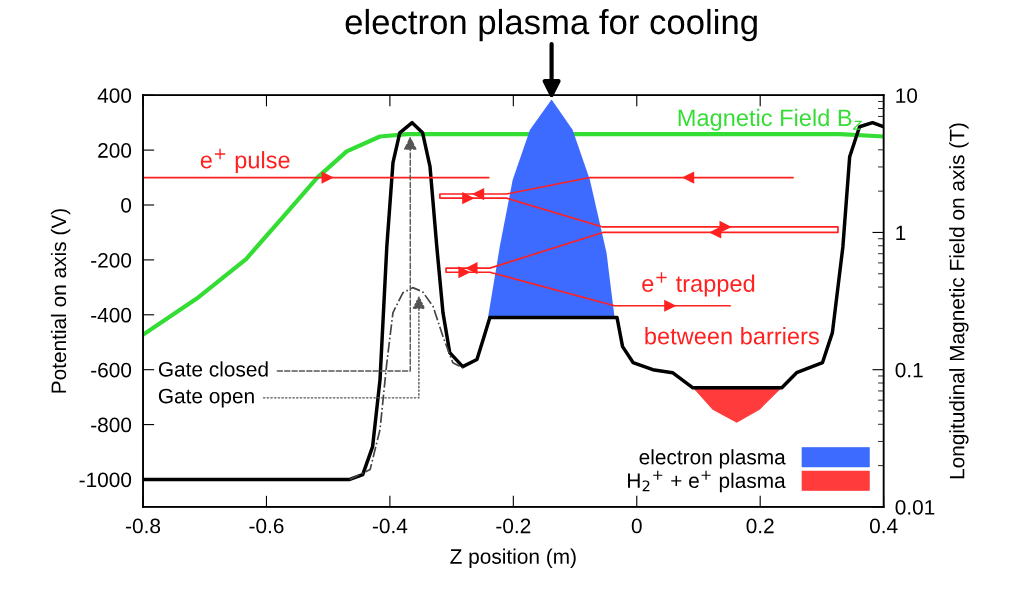 The width and height of the screenshot is (1018, 595). I want to click on x-axis-title: Z position (m), so click(513, 558).